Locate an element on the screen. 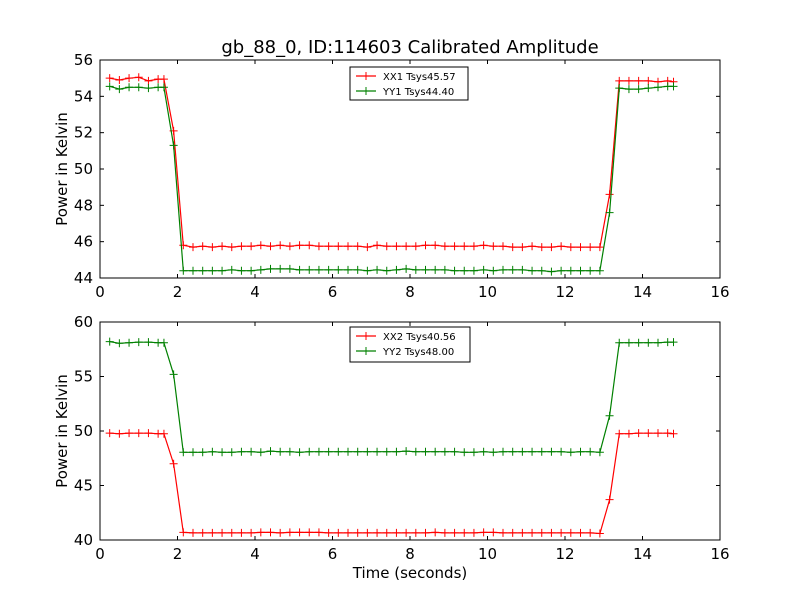  x-tick-label: 14 is located at coordinates (642, 292).